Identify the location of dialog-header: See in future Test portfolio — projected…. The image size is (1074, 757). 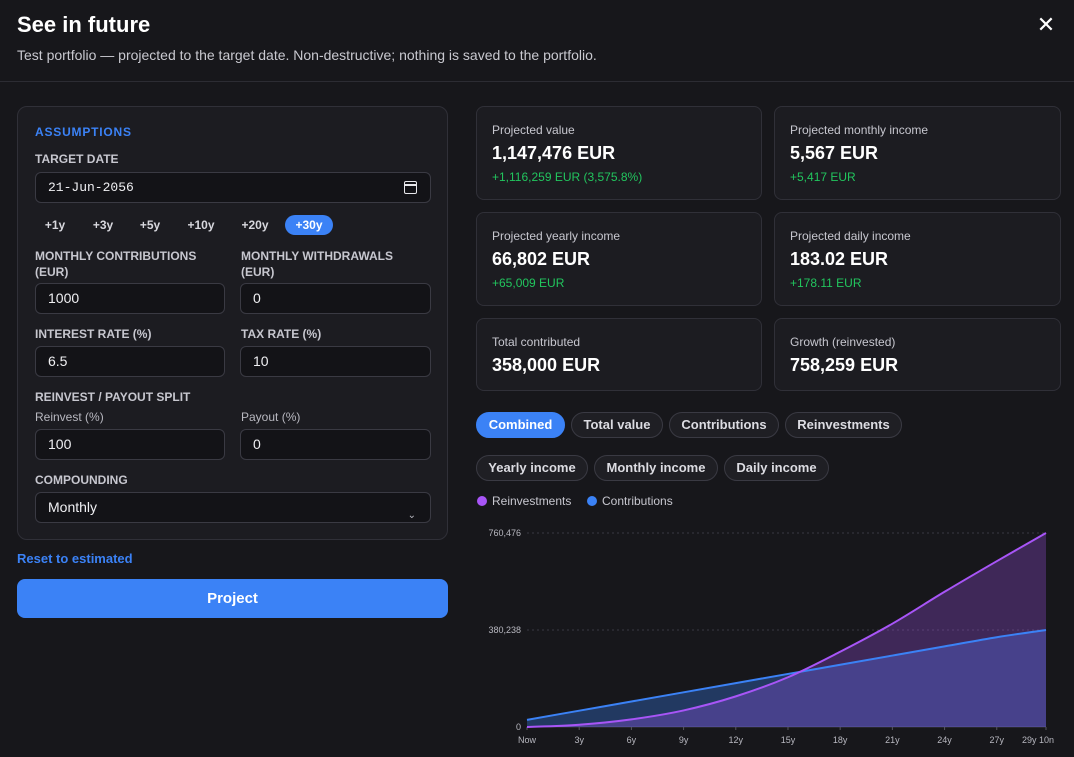
(537, 41).